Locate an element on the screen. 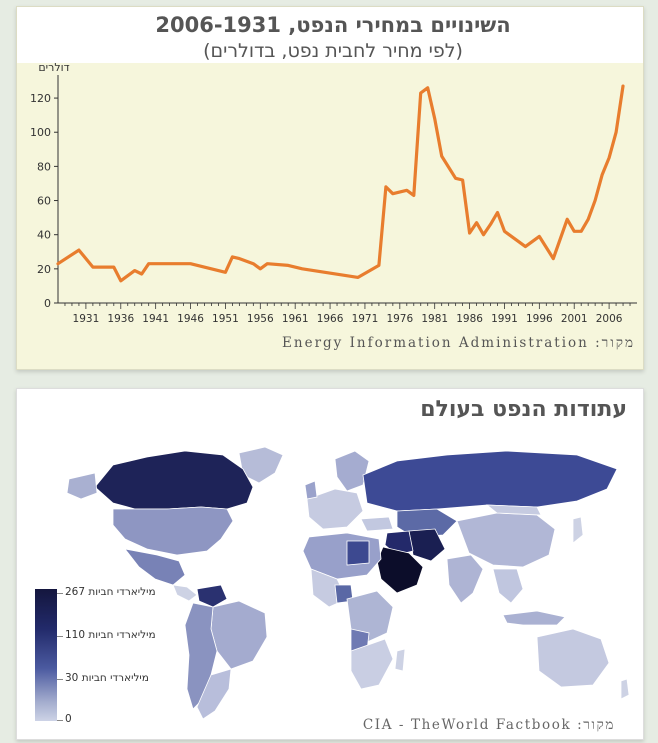 The width and height of the screenshot is (658, 743). legend-label-30: 30 מיליארדי חביות is located at coordinates (107, 678).